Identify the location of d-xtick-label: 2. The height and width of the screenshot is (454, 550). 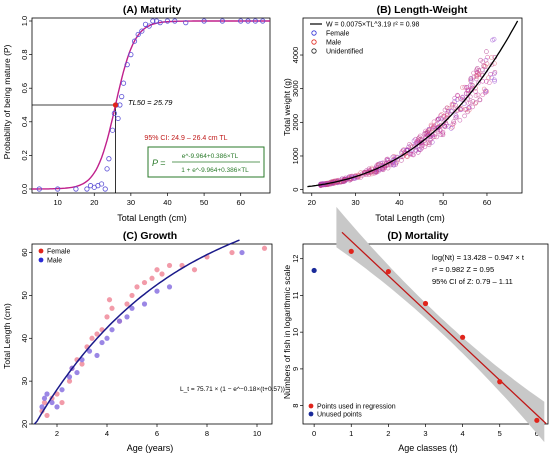
(388, 433).